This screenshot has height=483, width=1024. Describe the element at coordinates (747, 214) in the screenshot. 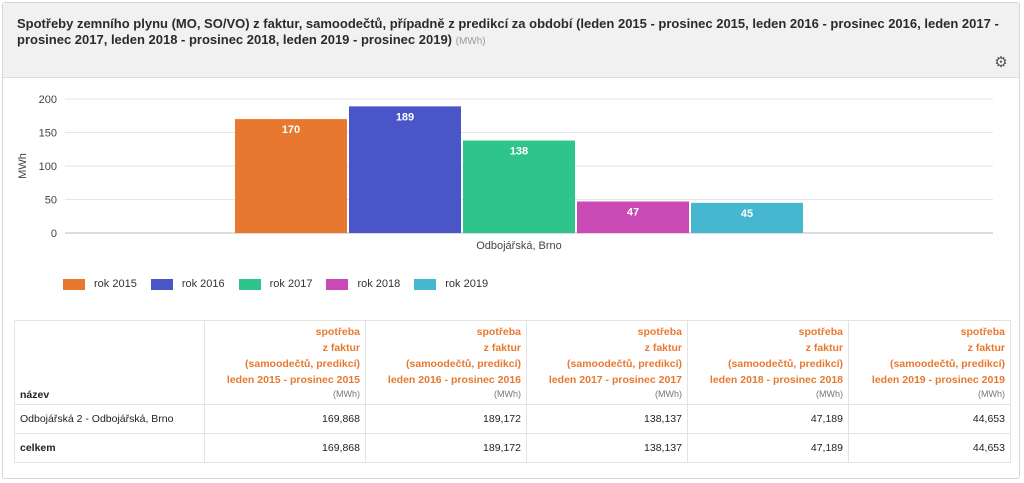

I see `bar-data-label: 45` at that location.